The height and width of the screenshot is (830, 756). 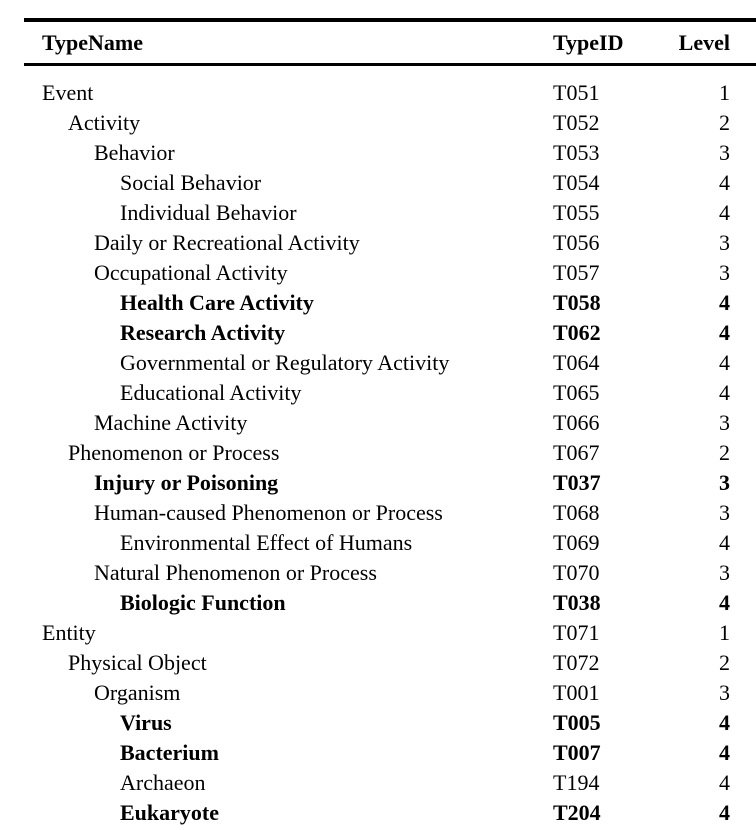 I want to click on type-id-cell: T062, so click(x=577, y=332).